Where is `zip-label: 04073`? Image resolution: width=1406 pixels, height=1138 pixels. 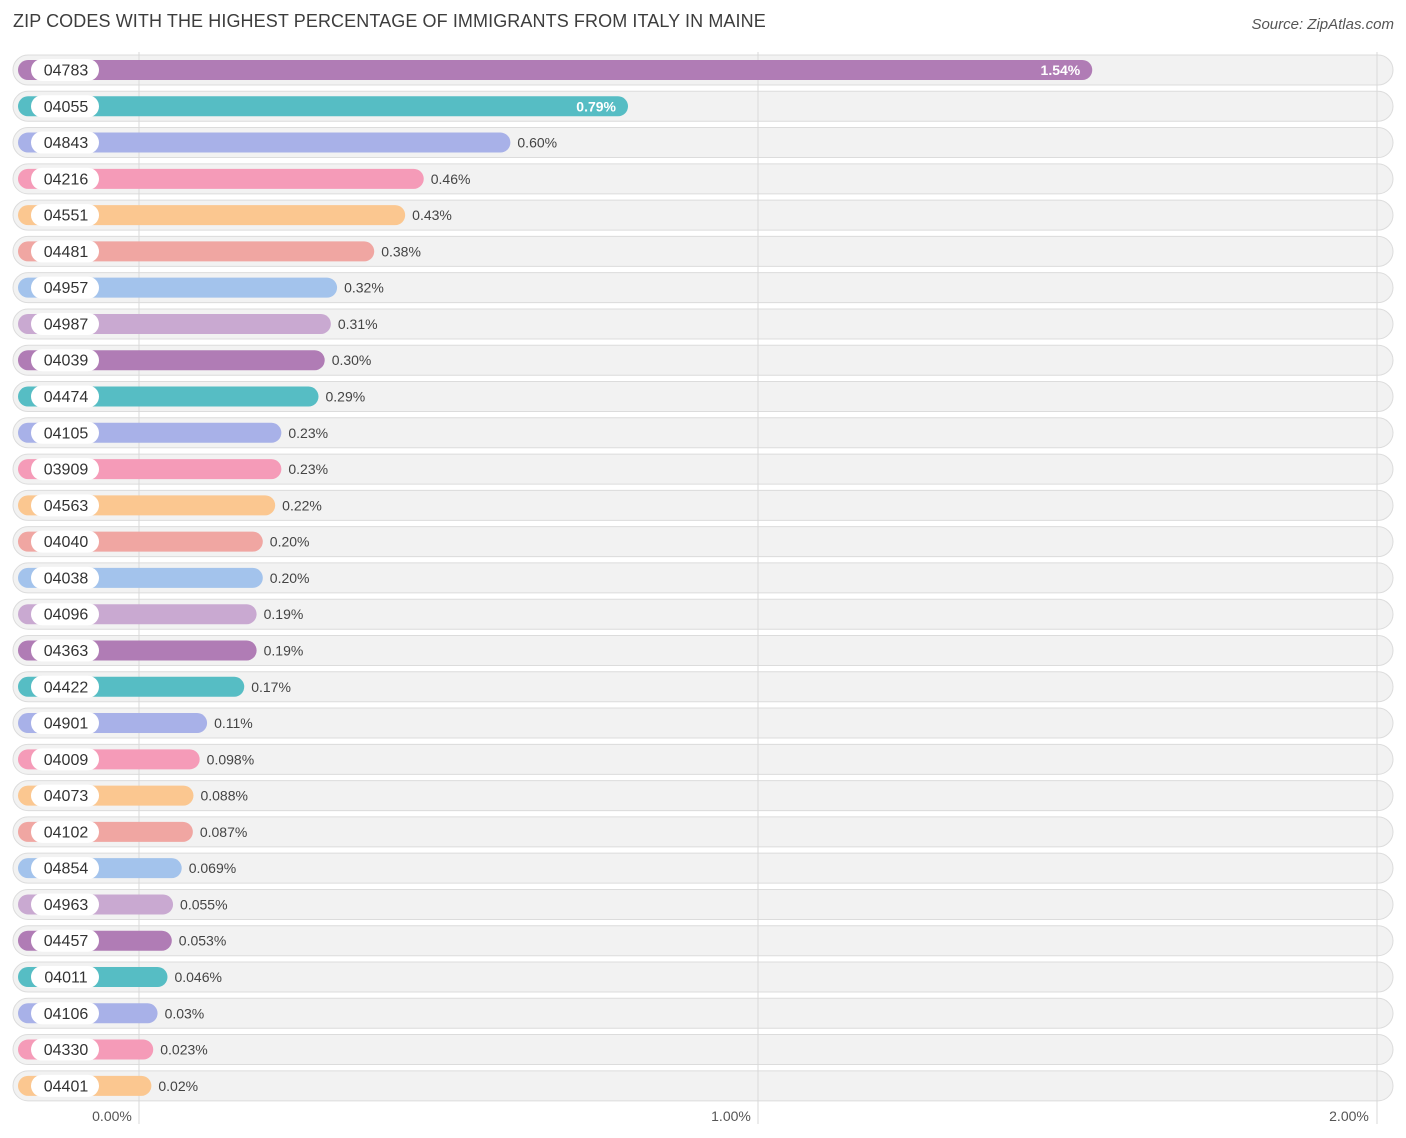 zip-label: 04073 is located at coordinates (66, 796).